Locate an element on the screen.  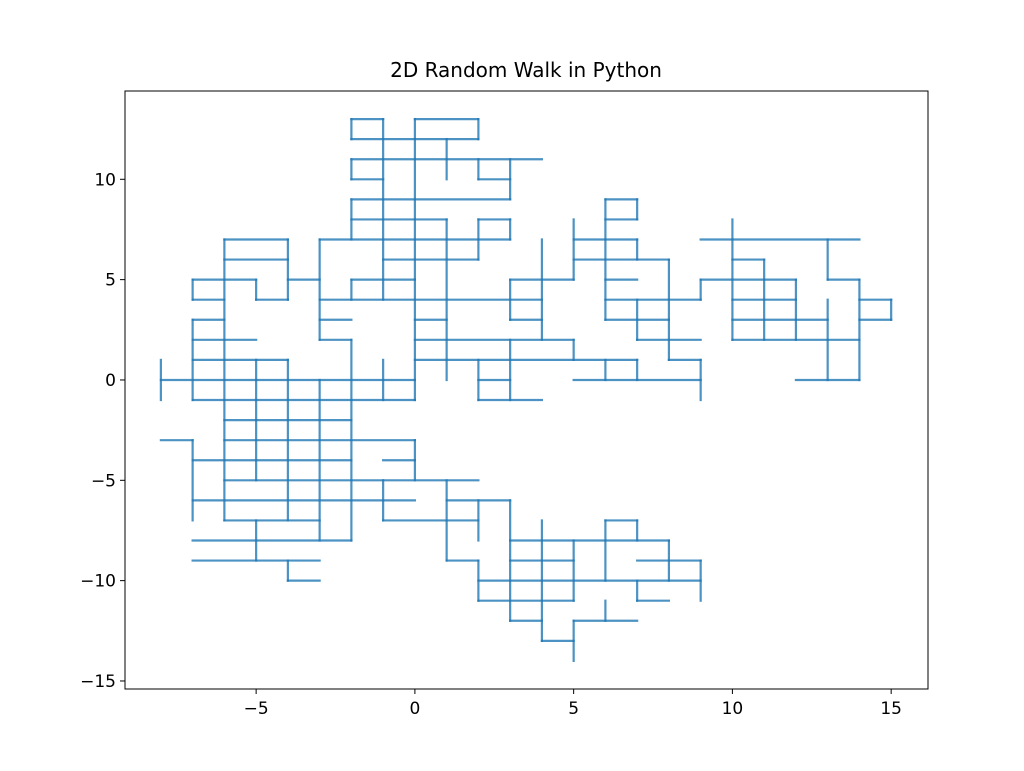
chart-title: 2D Random Walk in Python is located at coordinates (526, 70).